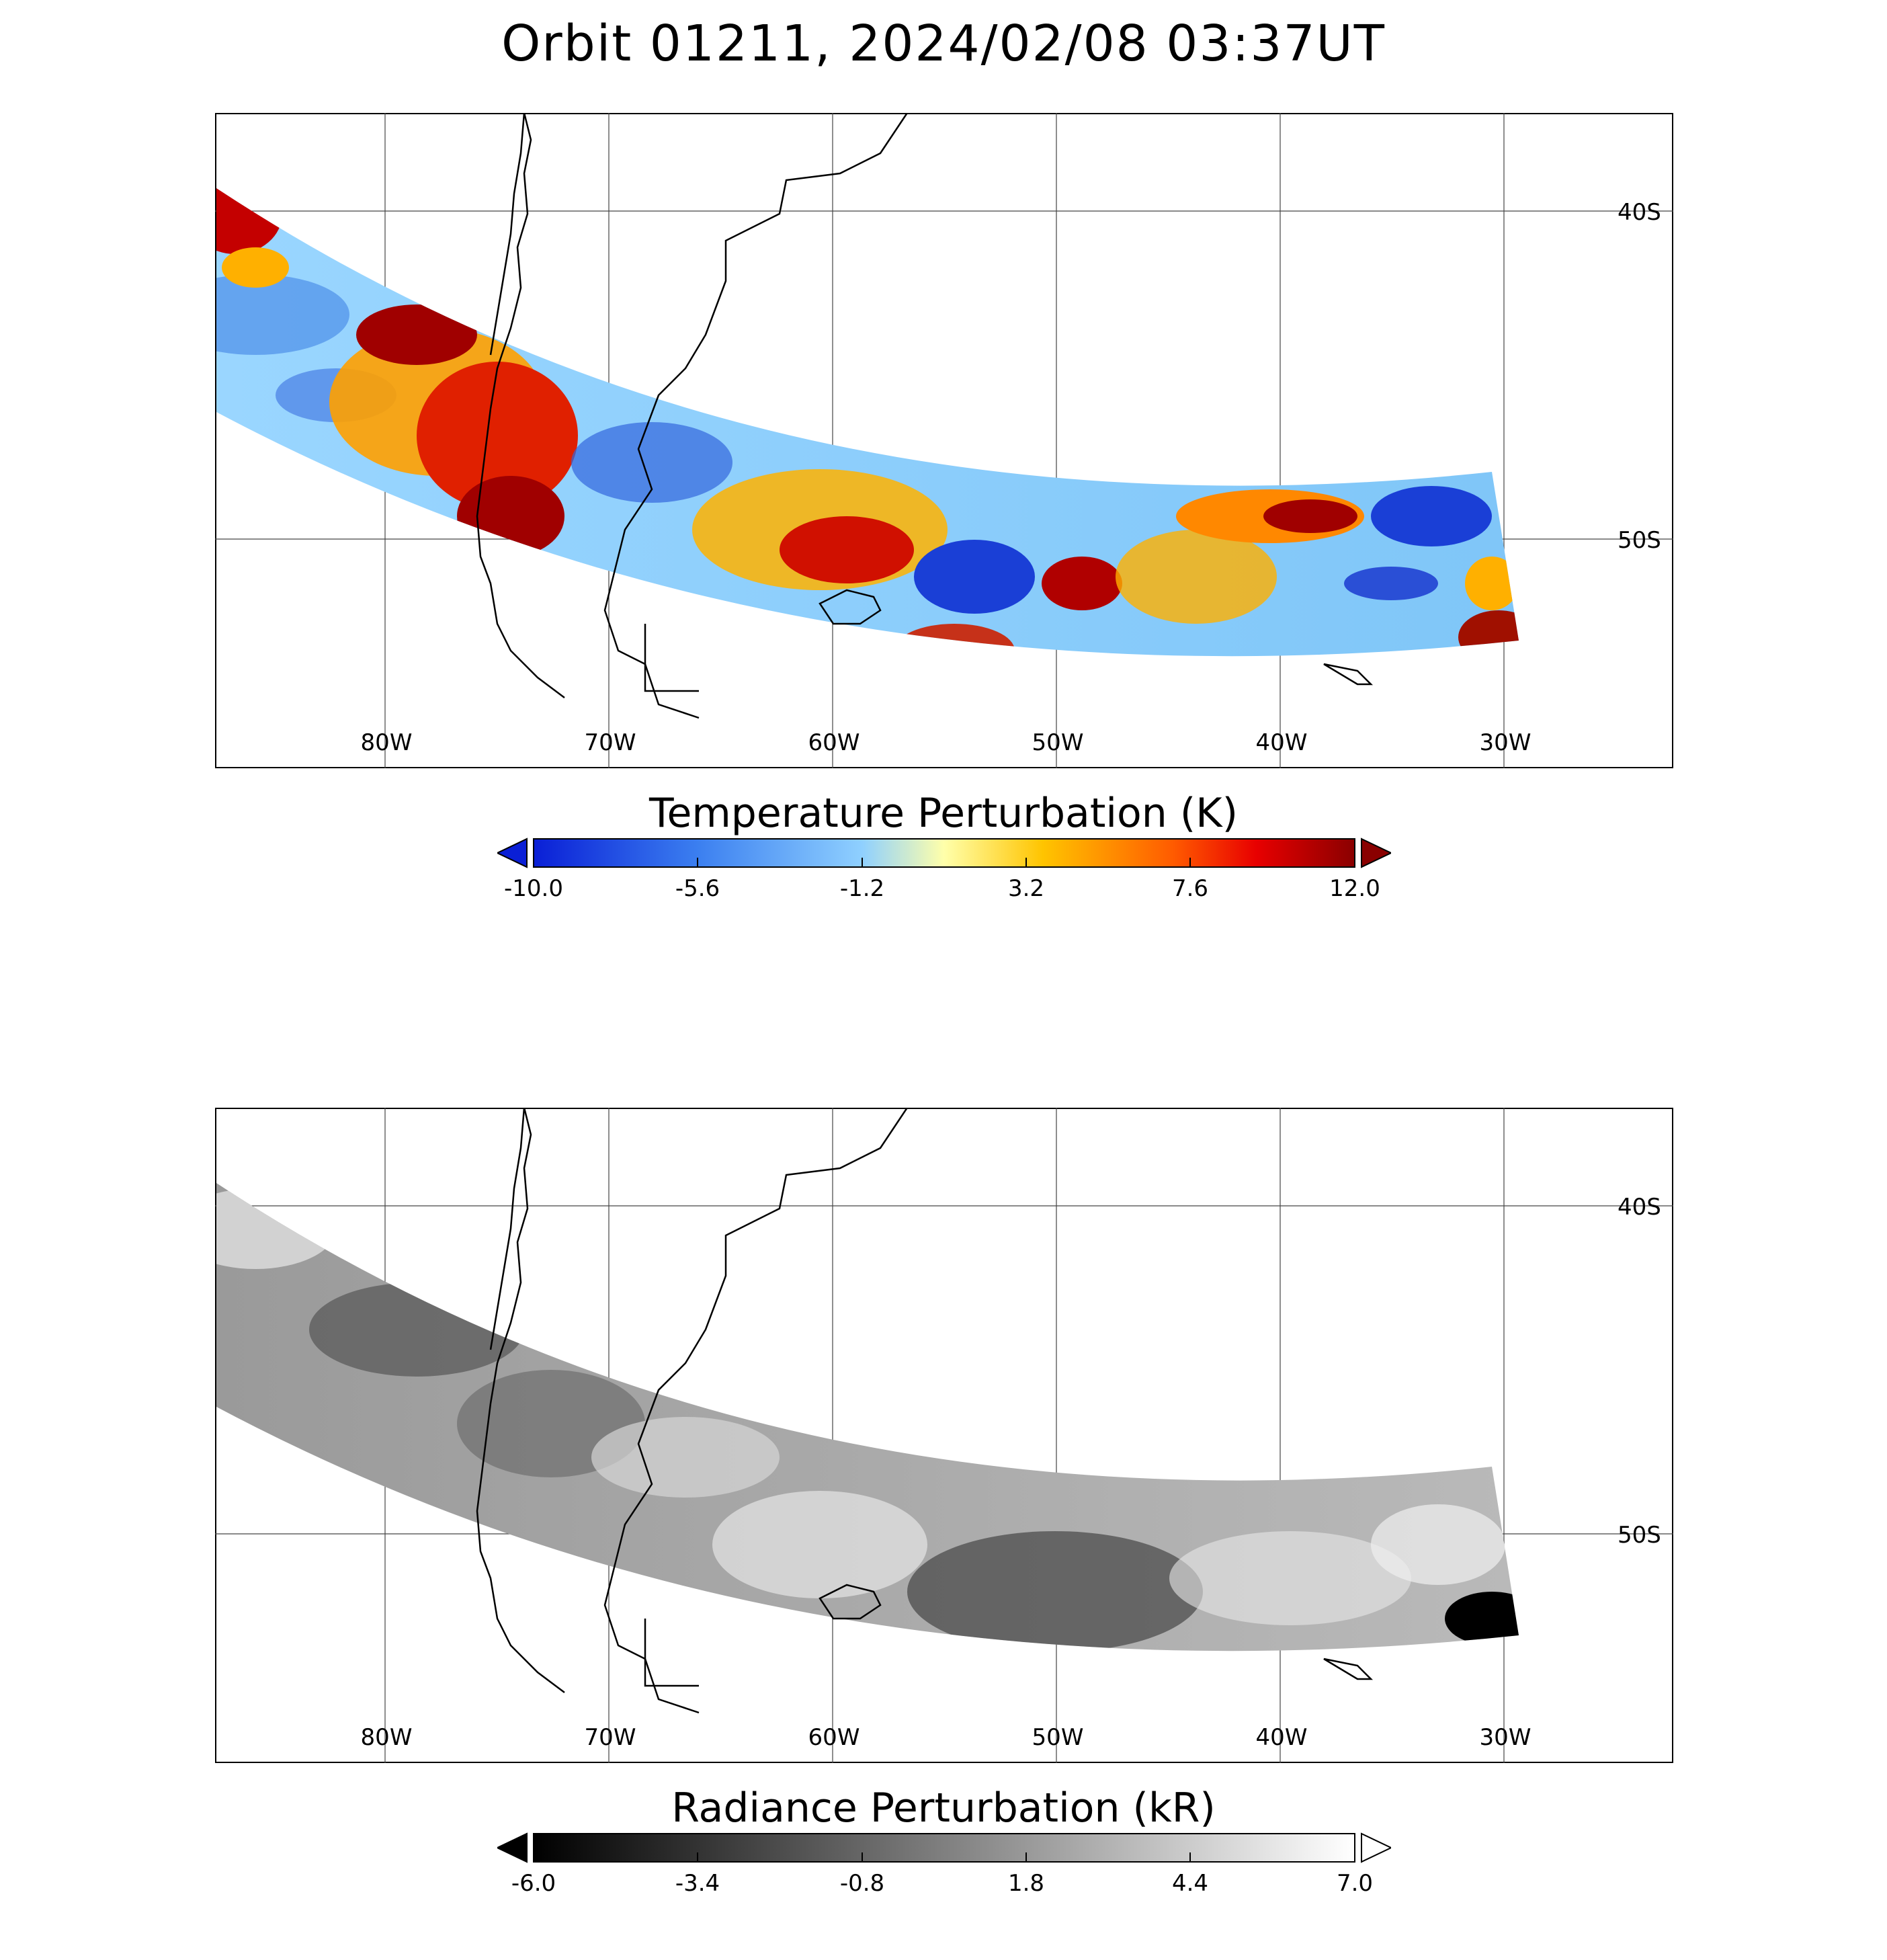  I want to click on temperature-colorbar-title: Temperature Perturbation (K), so click(943, 814).